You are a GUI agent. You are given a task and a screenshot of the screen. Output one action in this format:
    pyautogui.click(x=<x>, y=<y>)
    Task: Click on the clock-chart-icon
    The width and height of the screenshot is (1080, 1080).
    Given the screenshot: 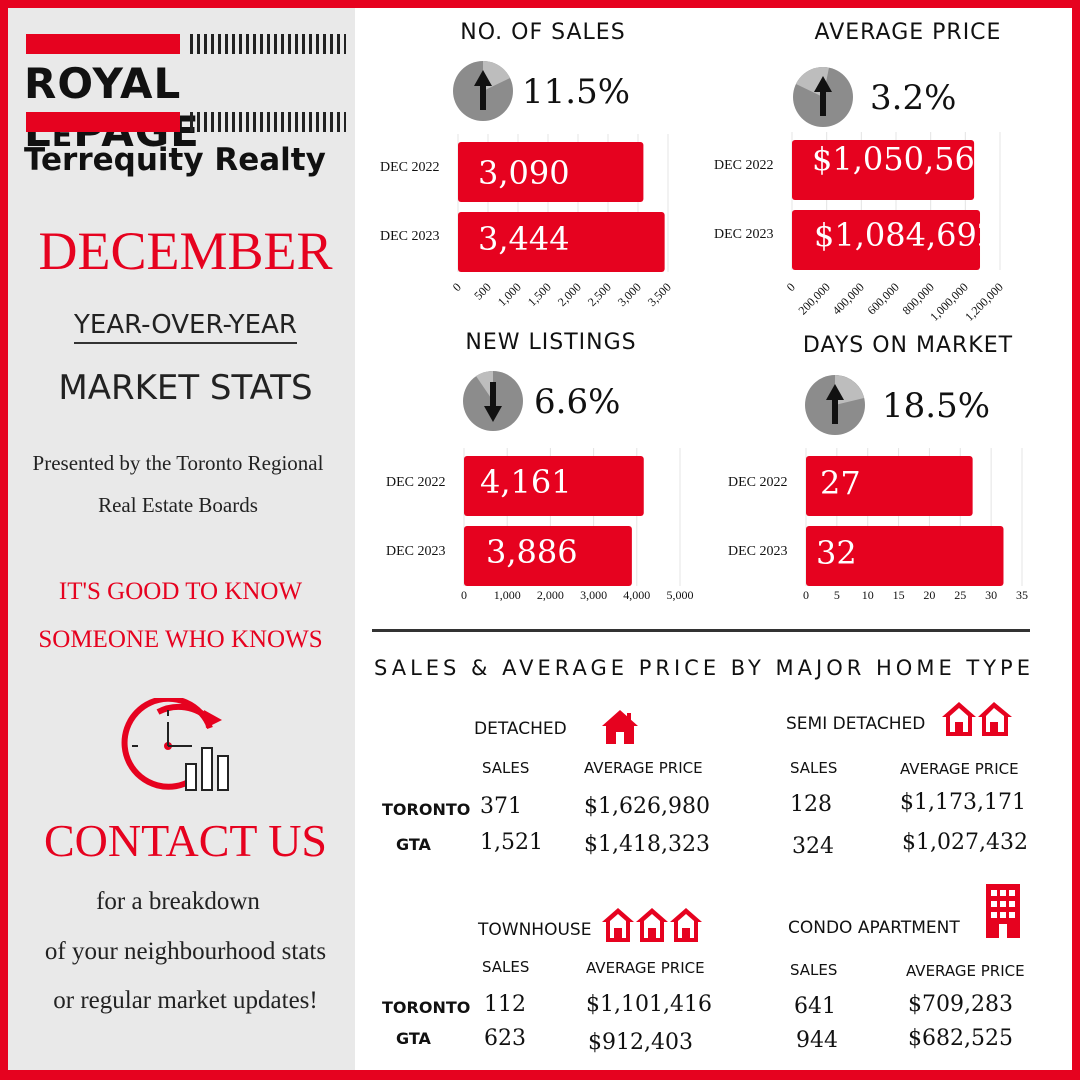 What is the action you would take?
    pyautogui.click(x=175, y=744)
    